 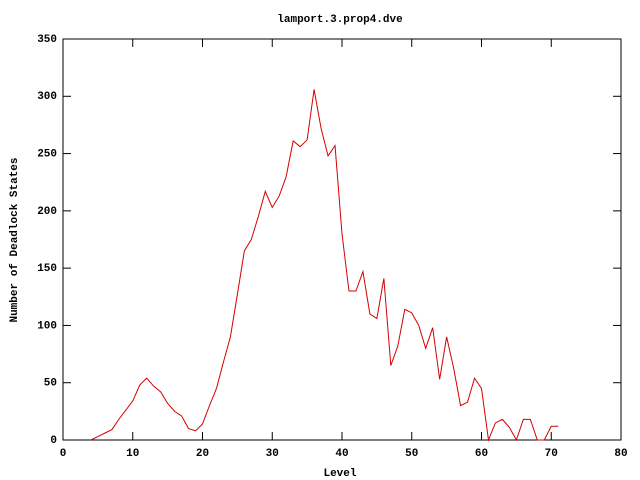 I want to click on y-tick-label: 100, so click(x=47, y=326).